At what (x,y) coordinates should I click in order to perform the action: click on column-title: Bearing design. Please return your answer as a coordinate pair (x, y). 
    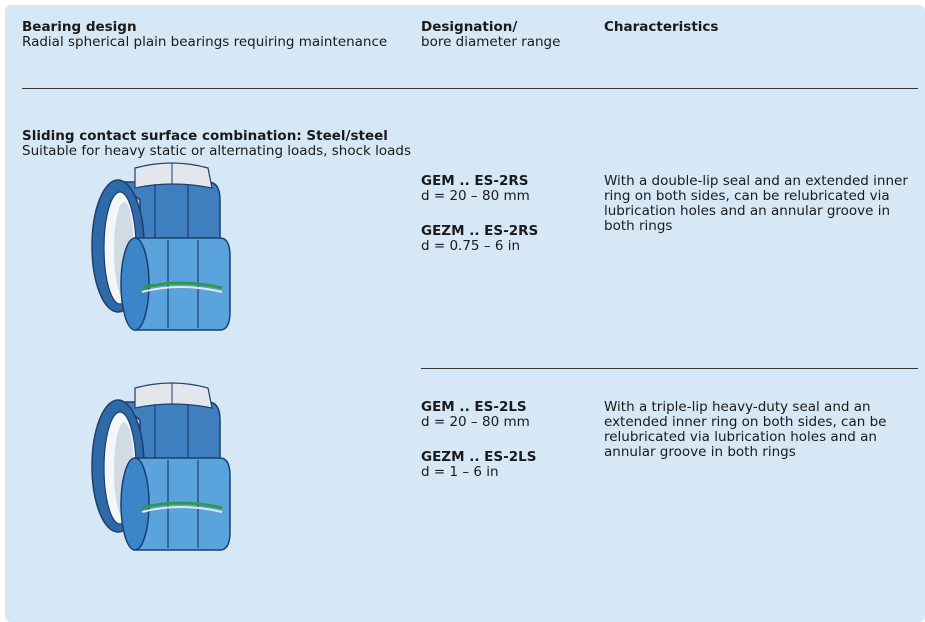
    Looking at the image, I should click on (79, 27).